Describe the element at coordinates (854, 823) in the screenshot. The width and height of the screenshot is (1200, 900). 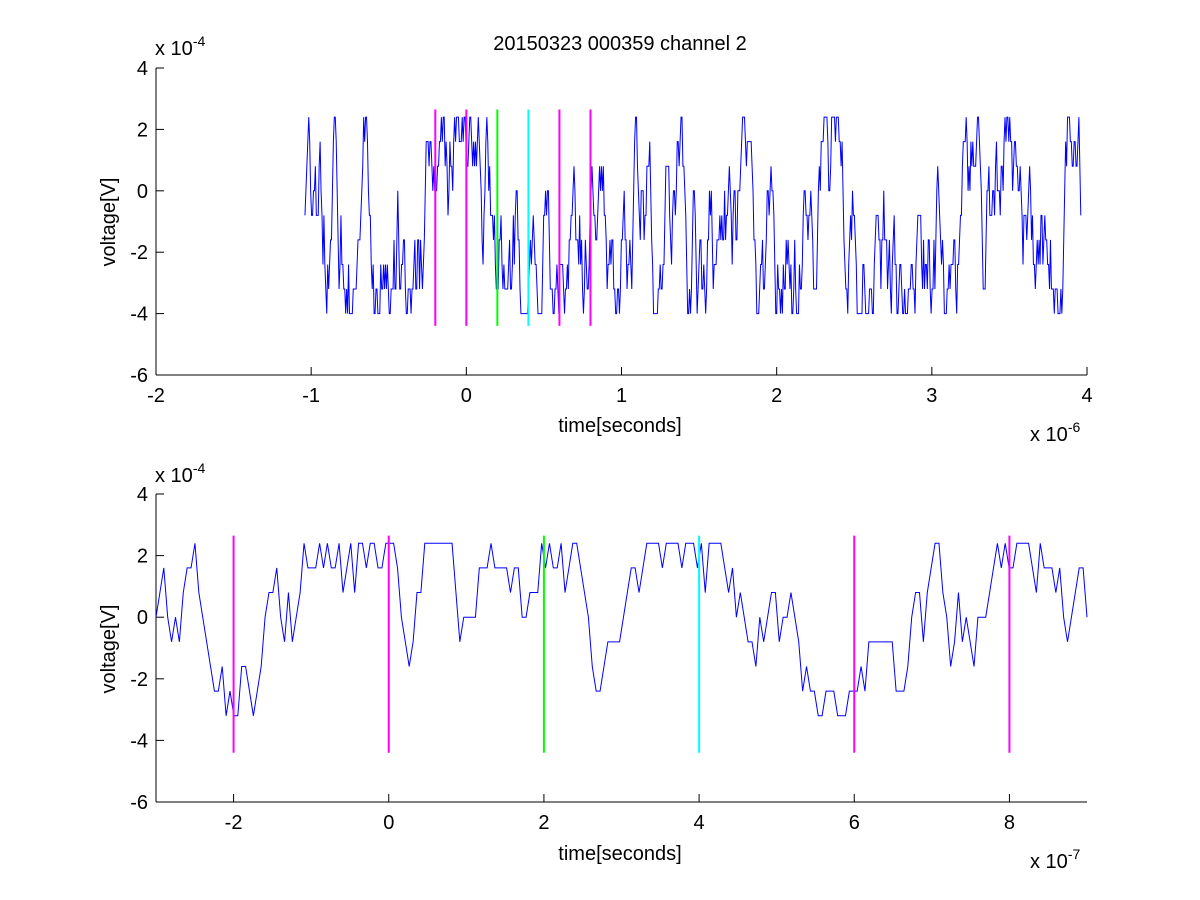
I see `bottom-x-tick-label-4: 6` at that location.